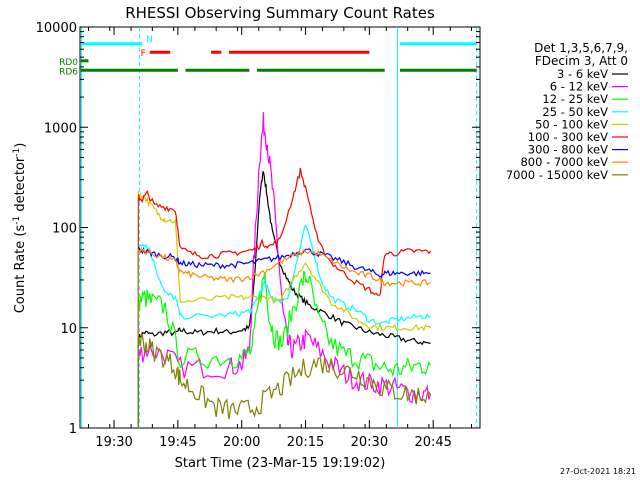 The width and height of the screenshot is (640, 480). What do you see at coordinates (17, 220) in the screenshot?
I see `y-axis-label-sup1: -1` at bounding box center [17, 220].